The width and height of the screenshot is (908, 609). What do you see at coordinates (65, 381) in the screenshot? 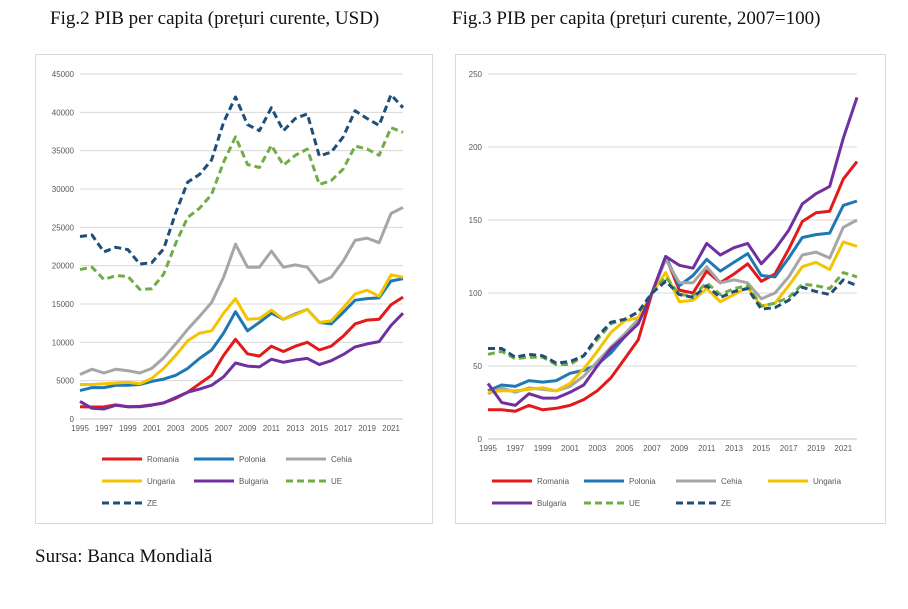
I see `y-tick-label: 5000` at bounding box center [65, 381].